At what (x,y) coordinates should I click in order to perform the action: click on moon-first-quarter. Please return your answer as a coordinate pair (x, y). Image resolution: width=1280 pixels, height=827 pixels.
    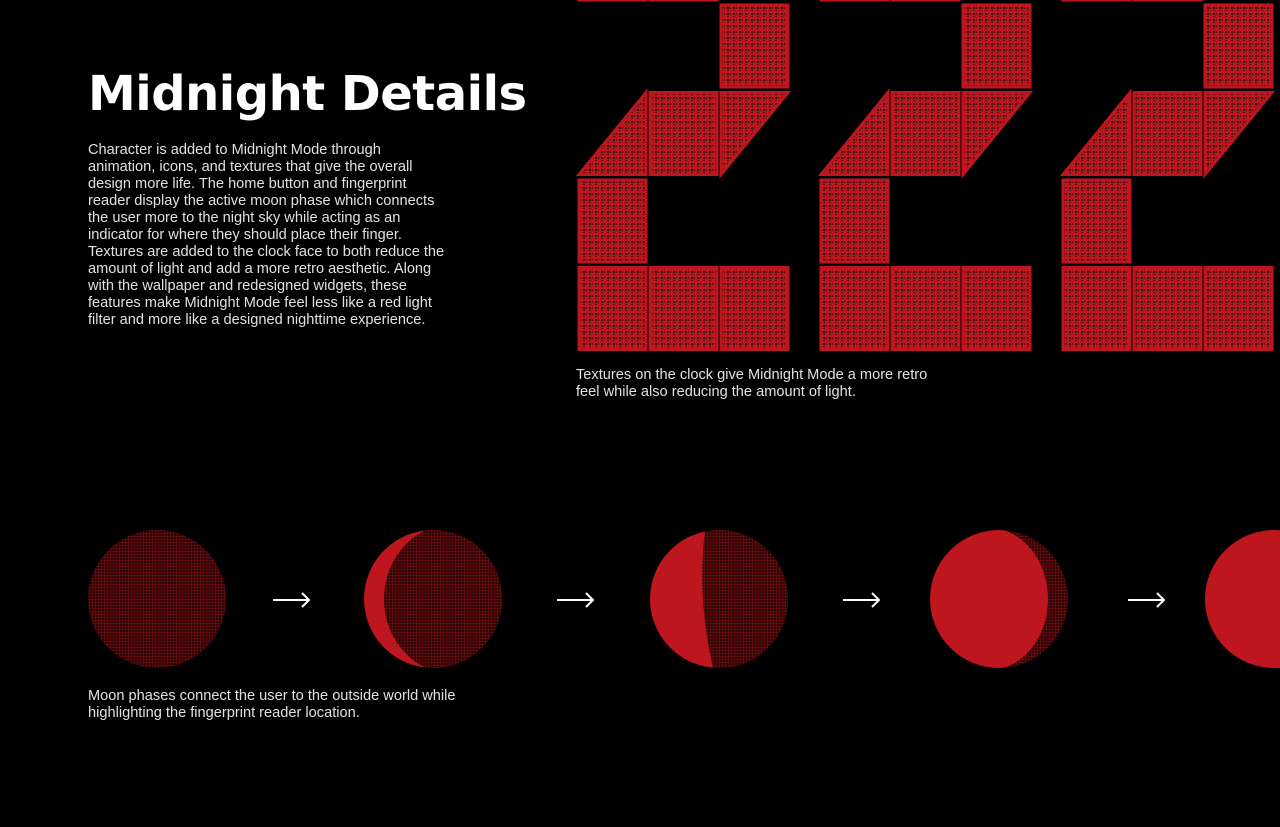
    Looking at the image, I should click on (719, 599).